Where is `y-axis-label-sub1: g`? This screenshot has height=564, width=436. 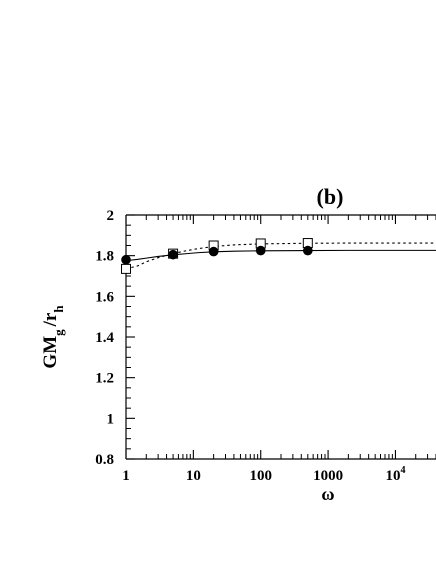
y-axis-label-sub1: g is located at coordinates (58, 332).